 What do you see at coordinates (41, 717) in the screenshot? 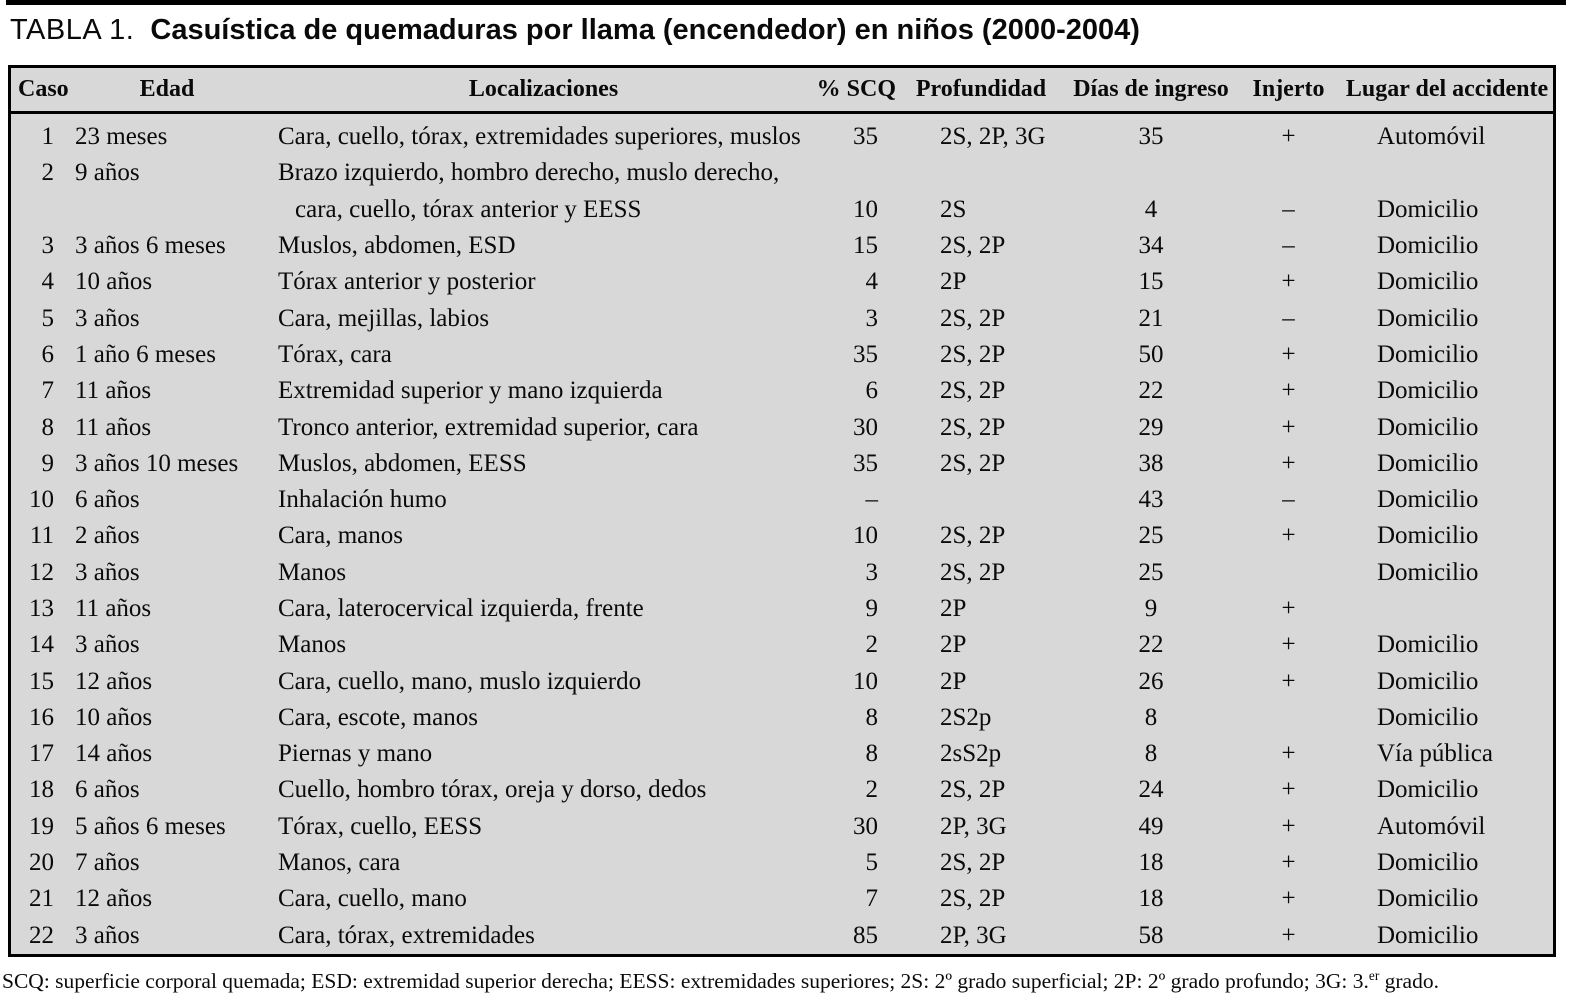
I see `cell-caso: 16` at bounding box center [41, 717].